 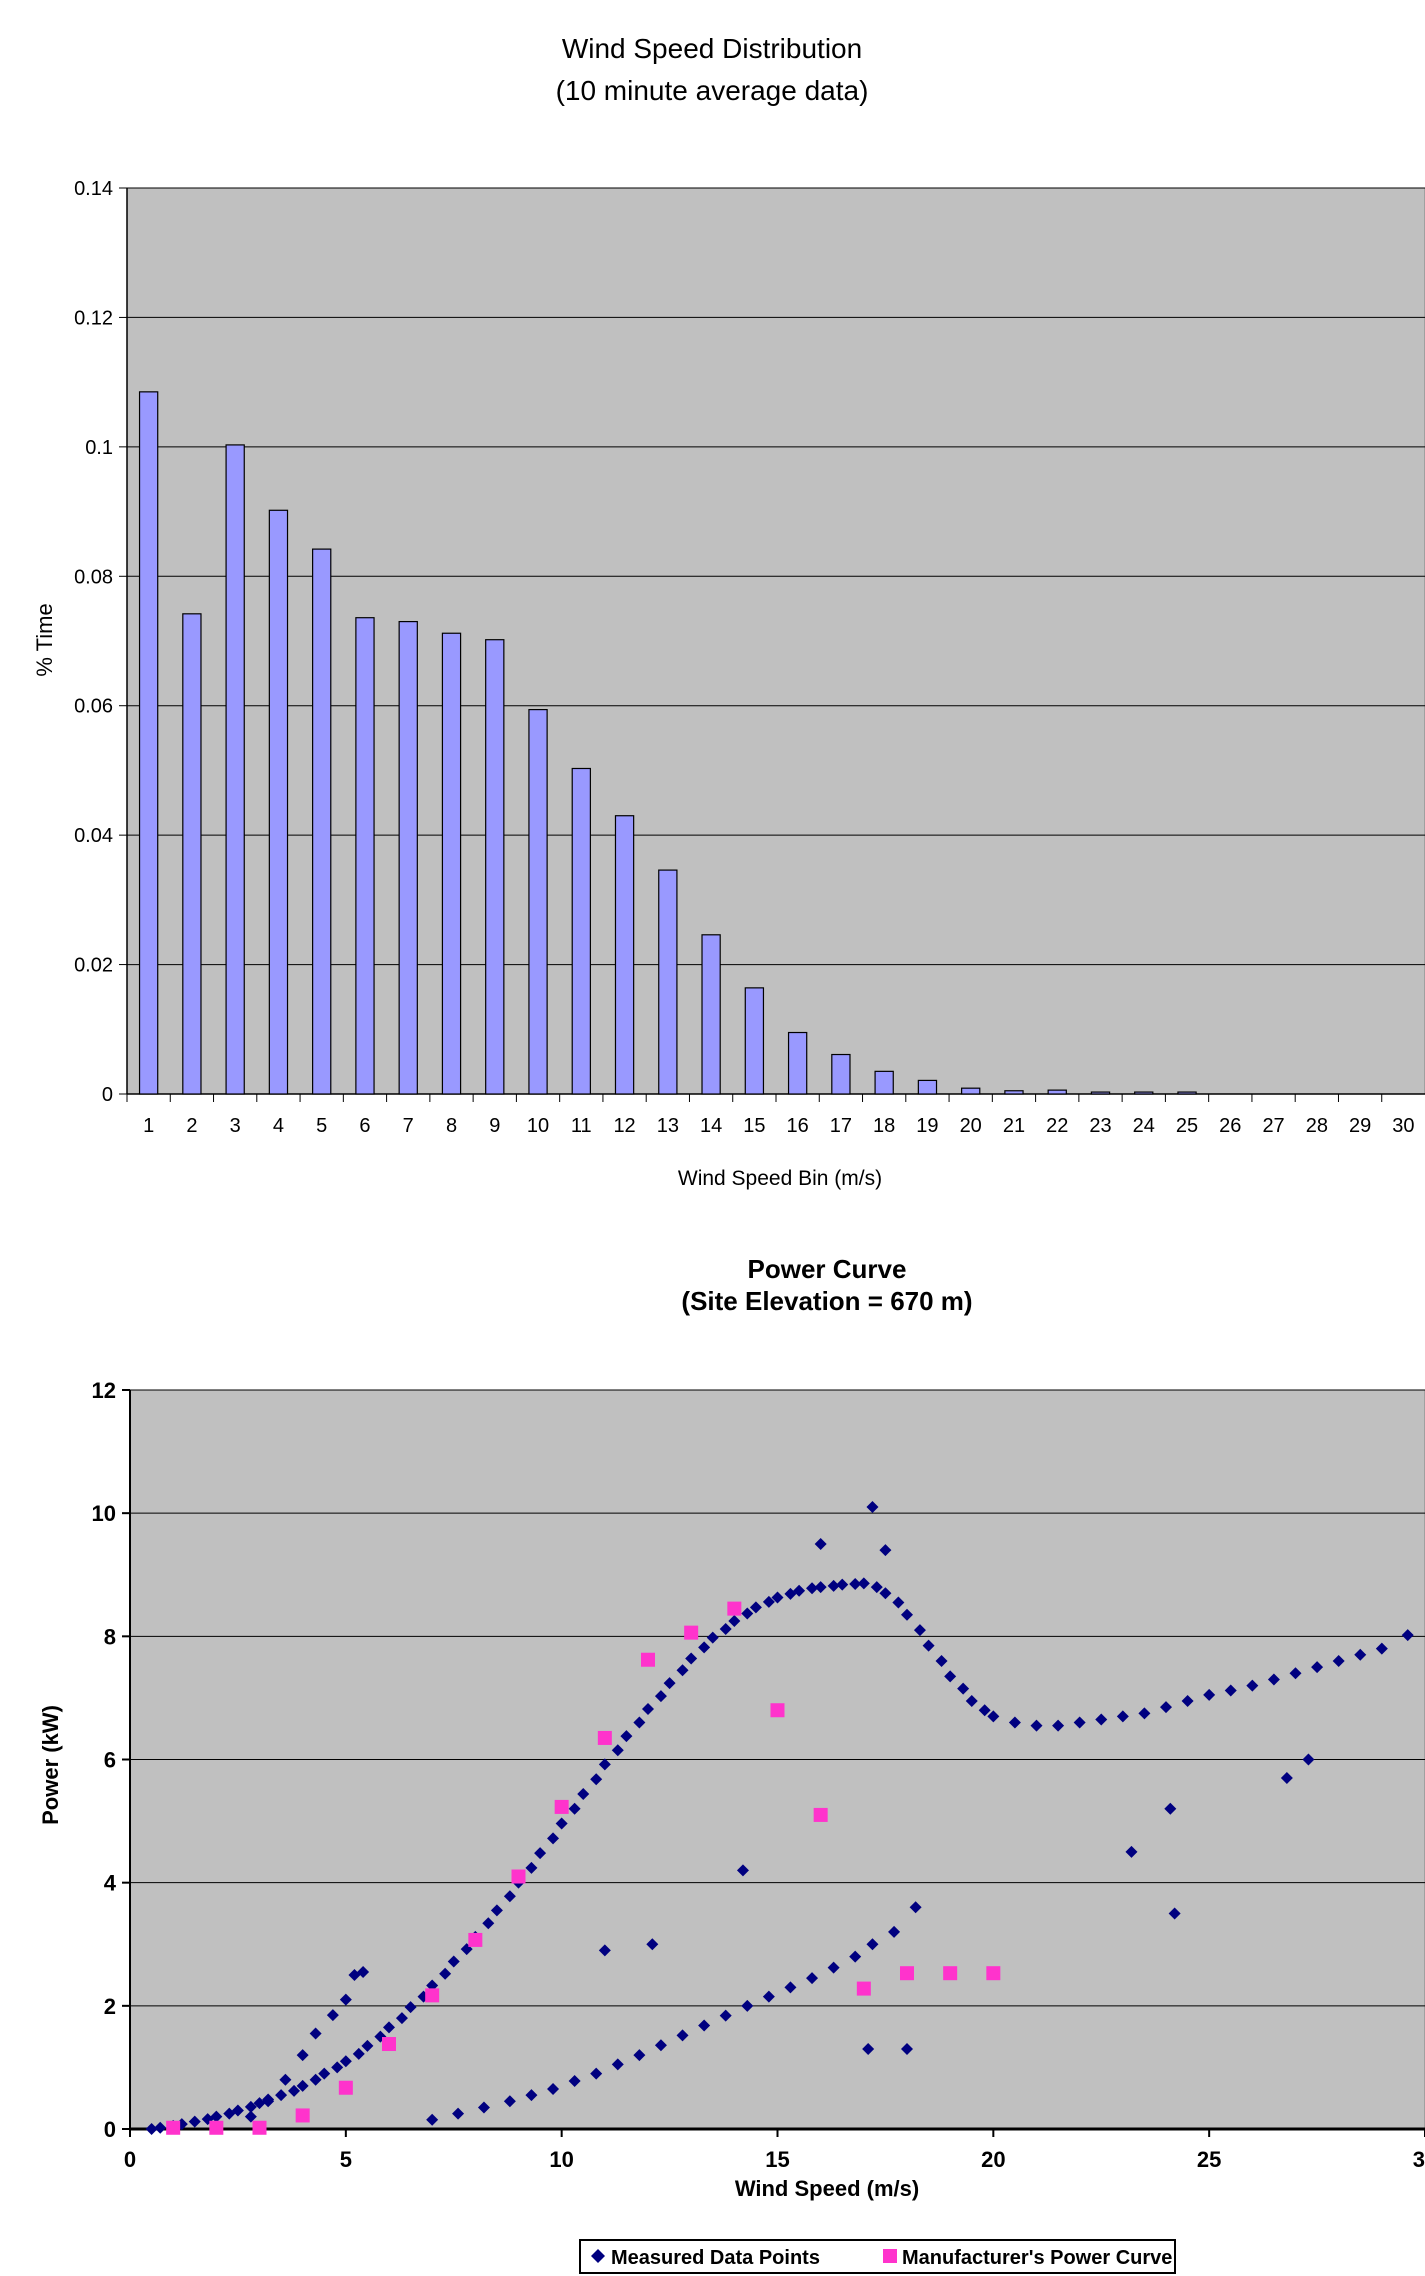 I want to click on chart1-x-tick-label: 19, so click(x=927, y=1126).